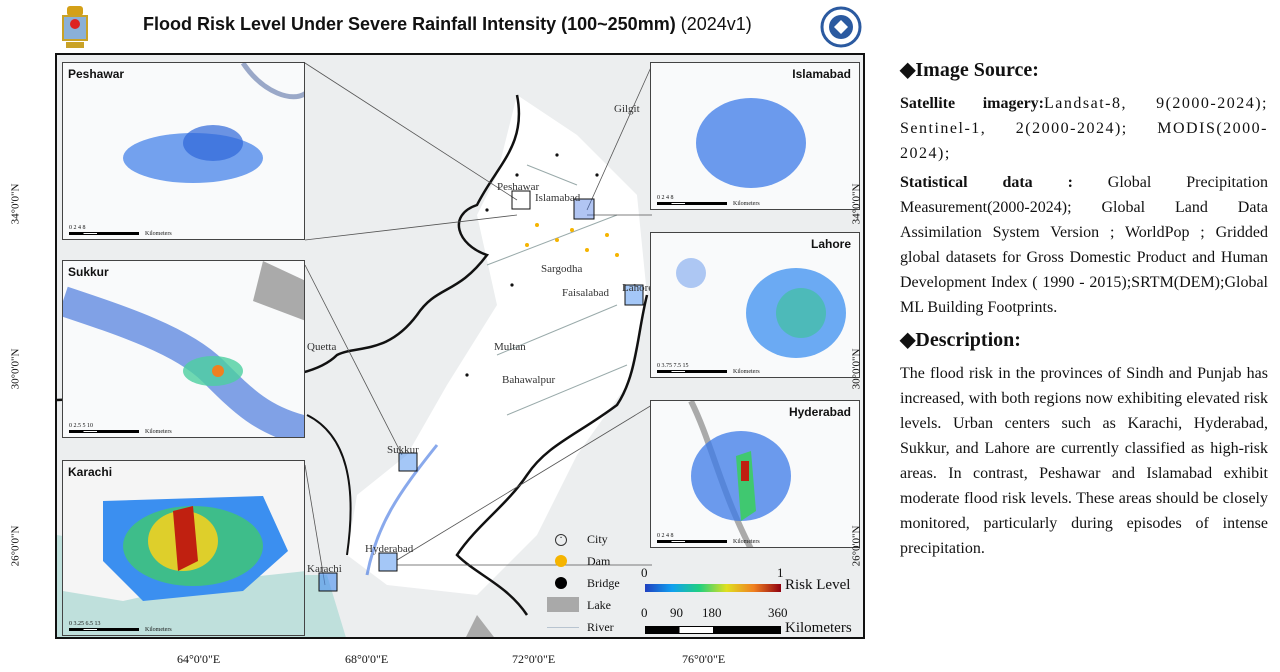  I want to click on inset-hyderabad: Hyderabad 0 2 4 8 Kilometers, so click(755, 474).